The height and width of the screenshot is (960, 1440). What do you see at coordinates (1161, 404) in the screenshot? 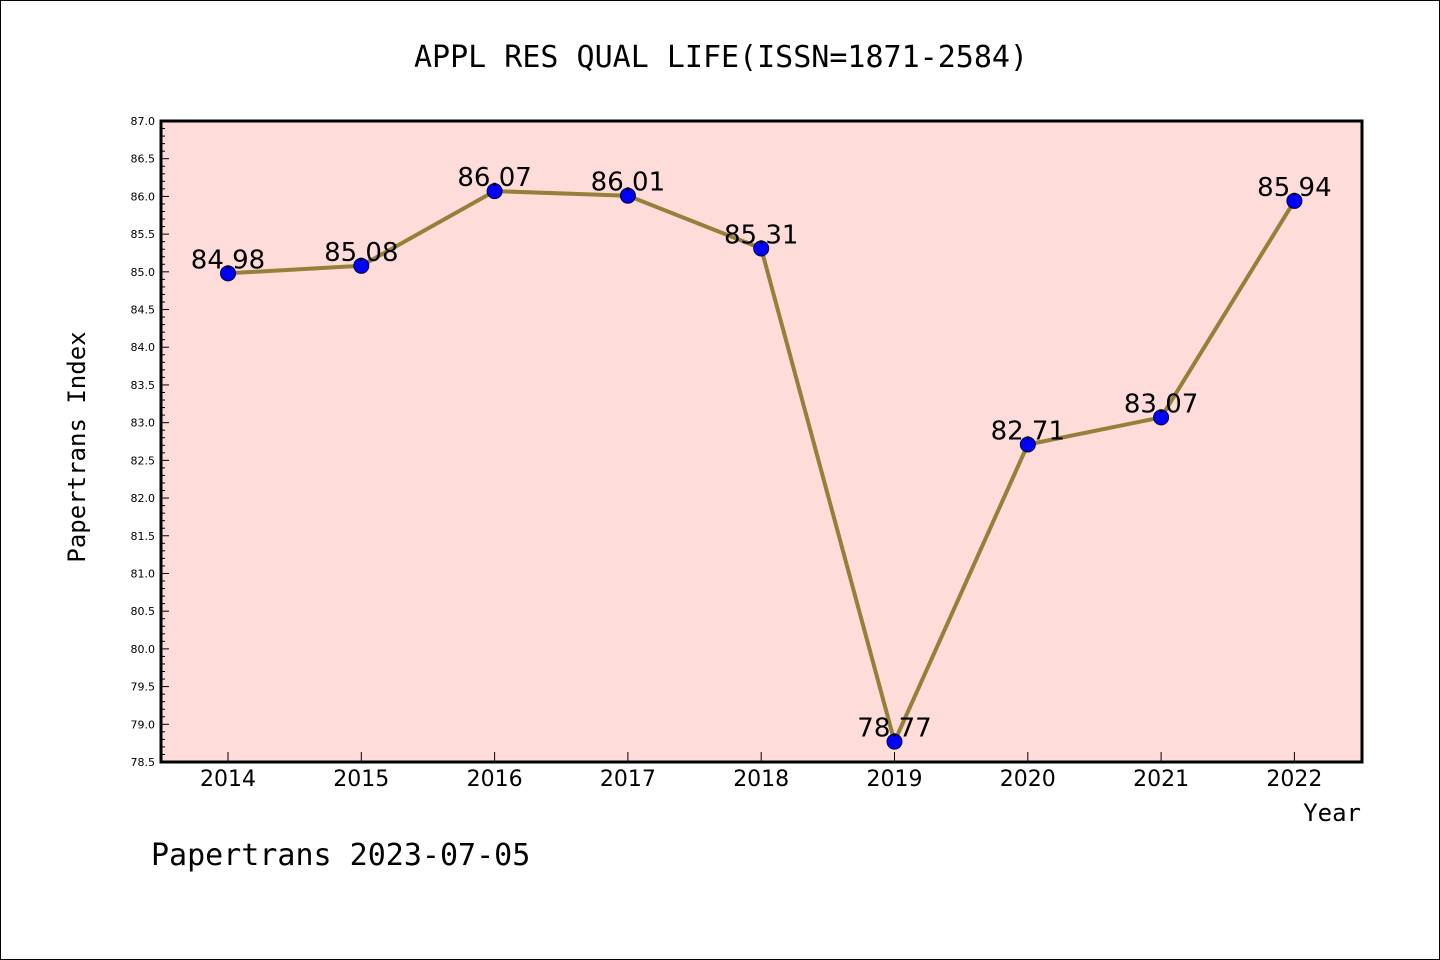
I see `data-label: 83.07` at bounding box center [1161, 404].